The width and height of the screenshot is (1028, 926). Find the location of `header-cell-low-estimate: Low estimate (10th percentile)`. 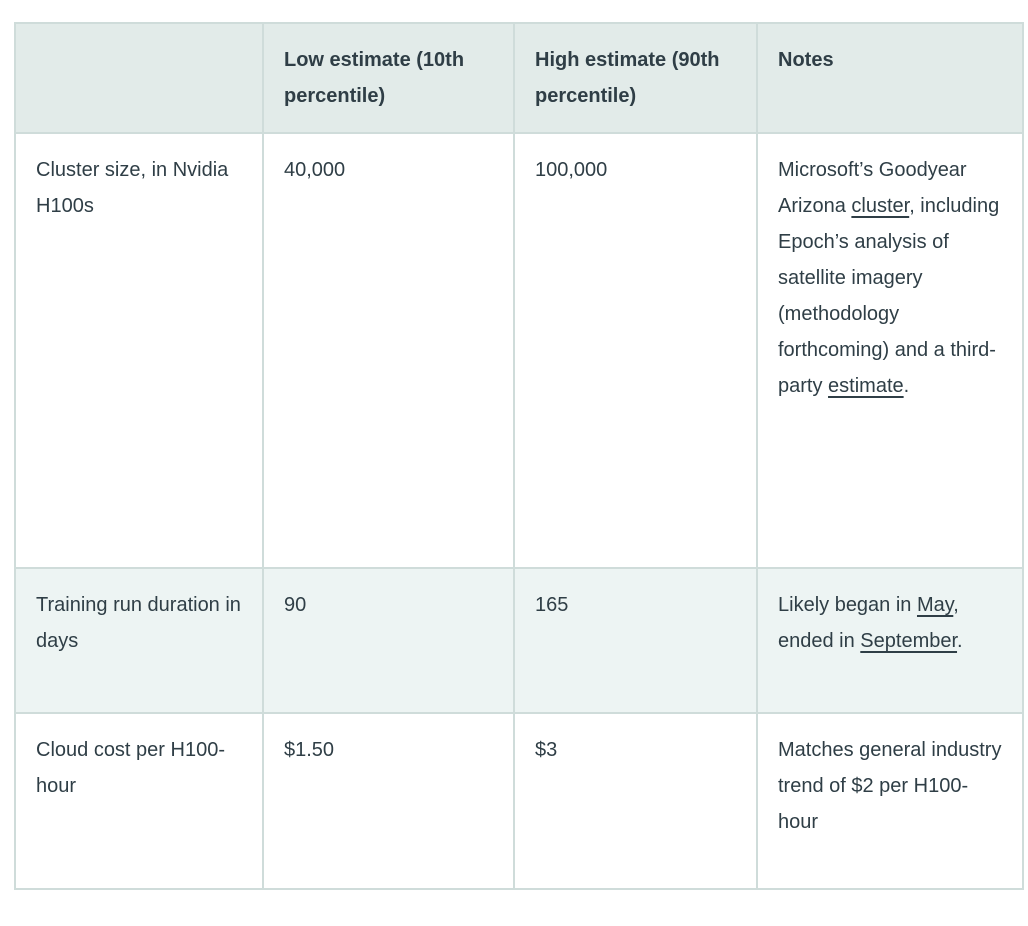

header-cell-low-estimate: Low estimate (10th percentile) is located at coordinates (388, 78).